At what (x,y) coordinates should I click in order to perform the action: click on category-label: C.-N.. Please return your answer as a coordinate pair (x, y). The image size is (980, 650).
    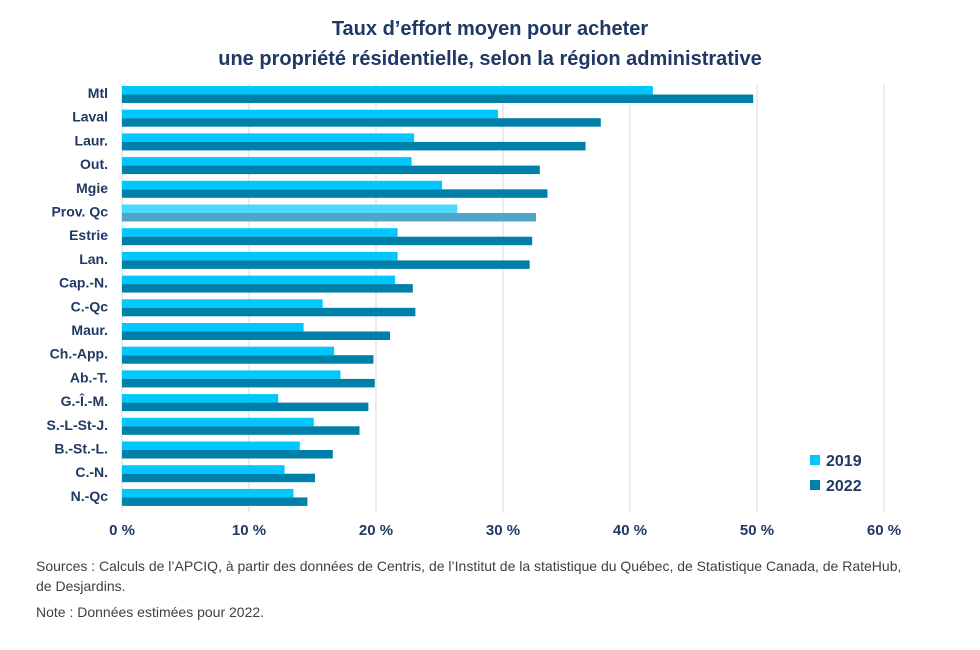
    Looking at the image, I should click on (91, 472).